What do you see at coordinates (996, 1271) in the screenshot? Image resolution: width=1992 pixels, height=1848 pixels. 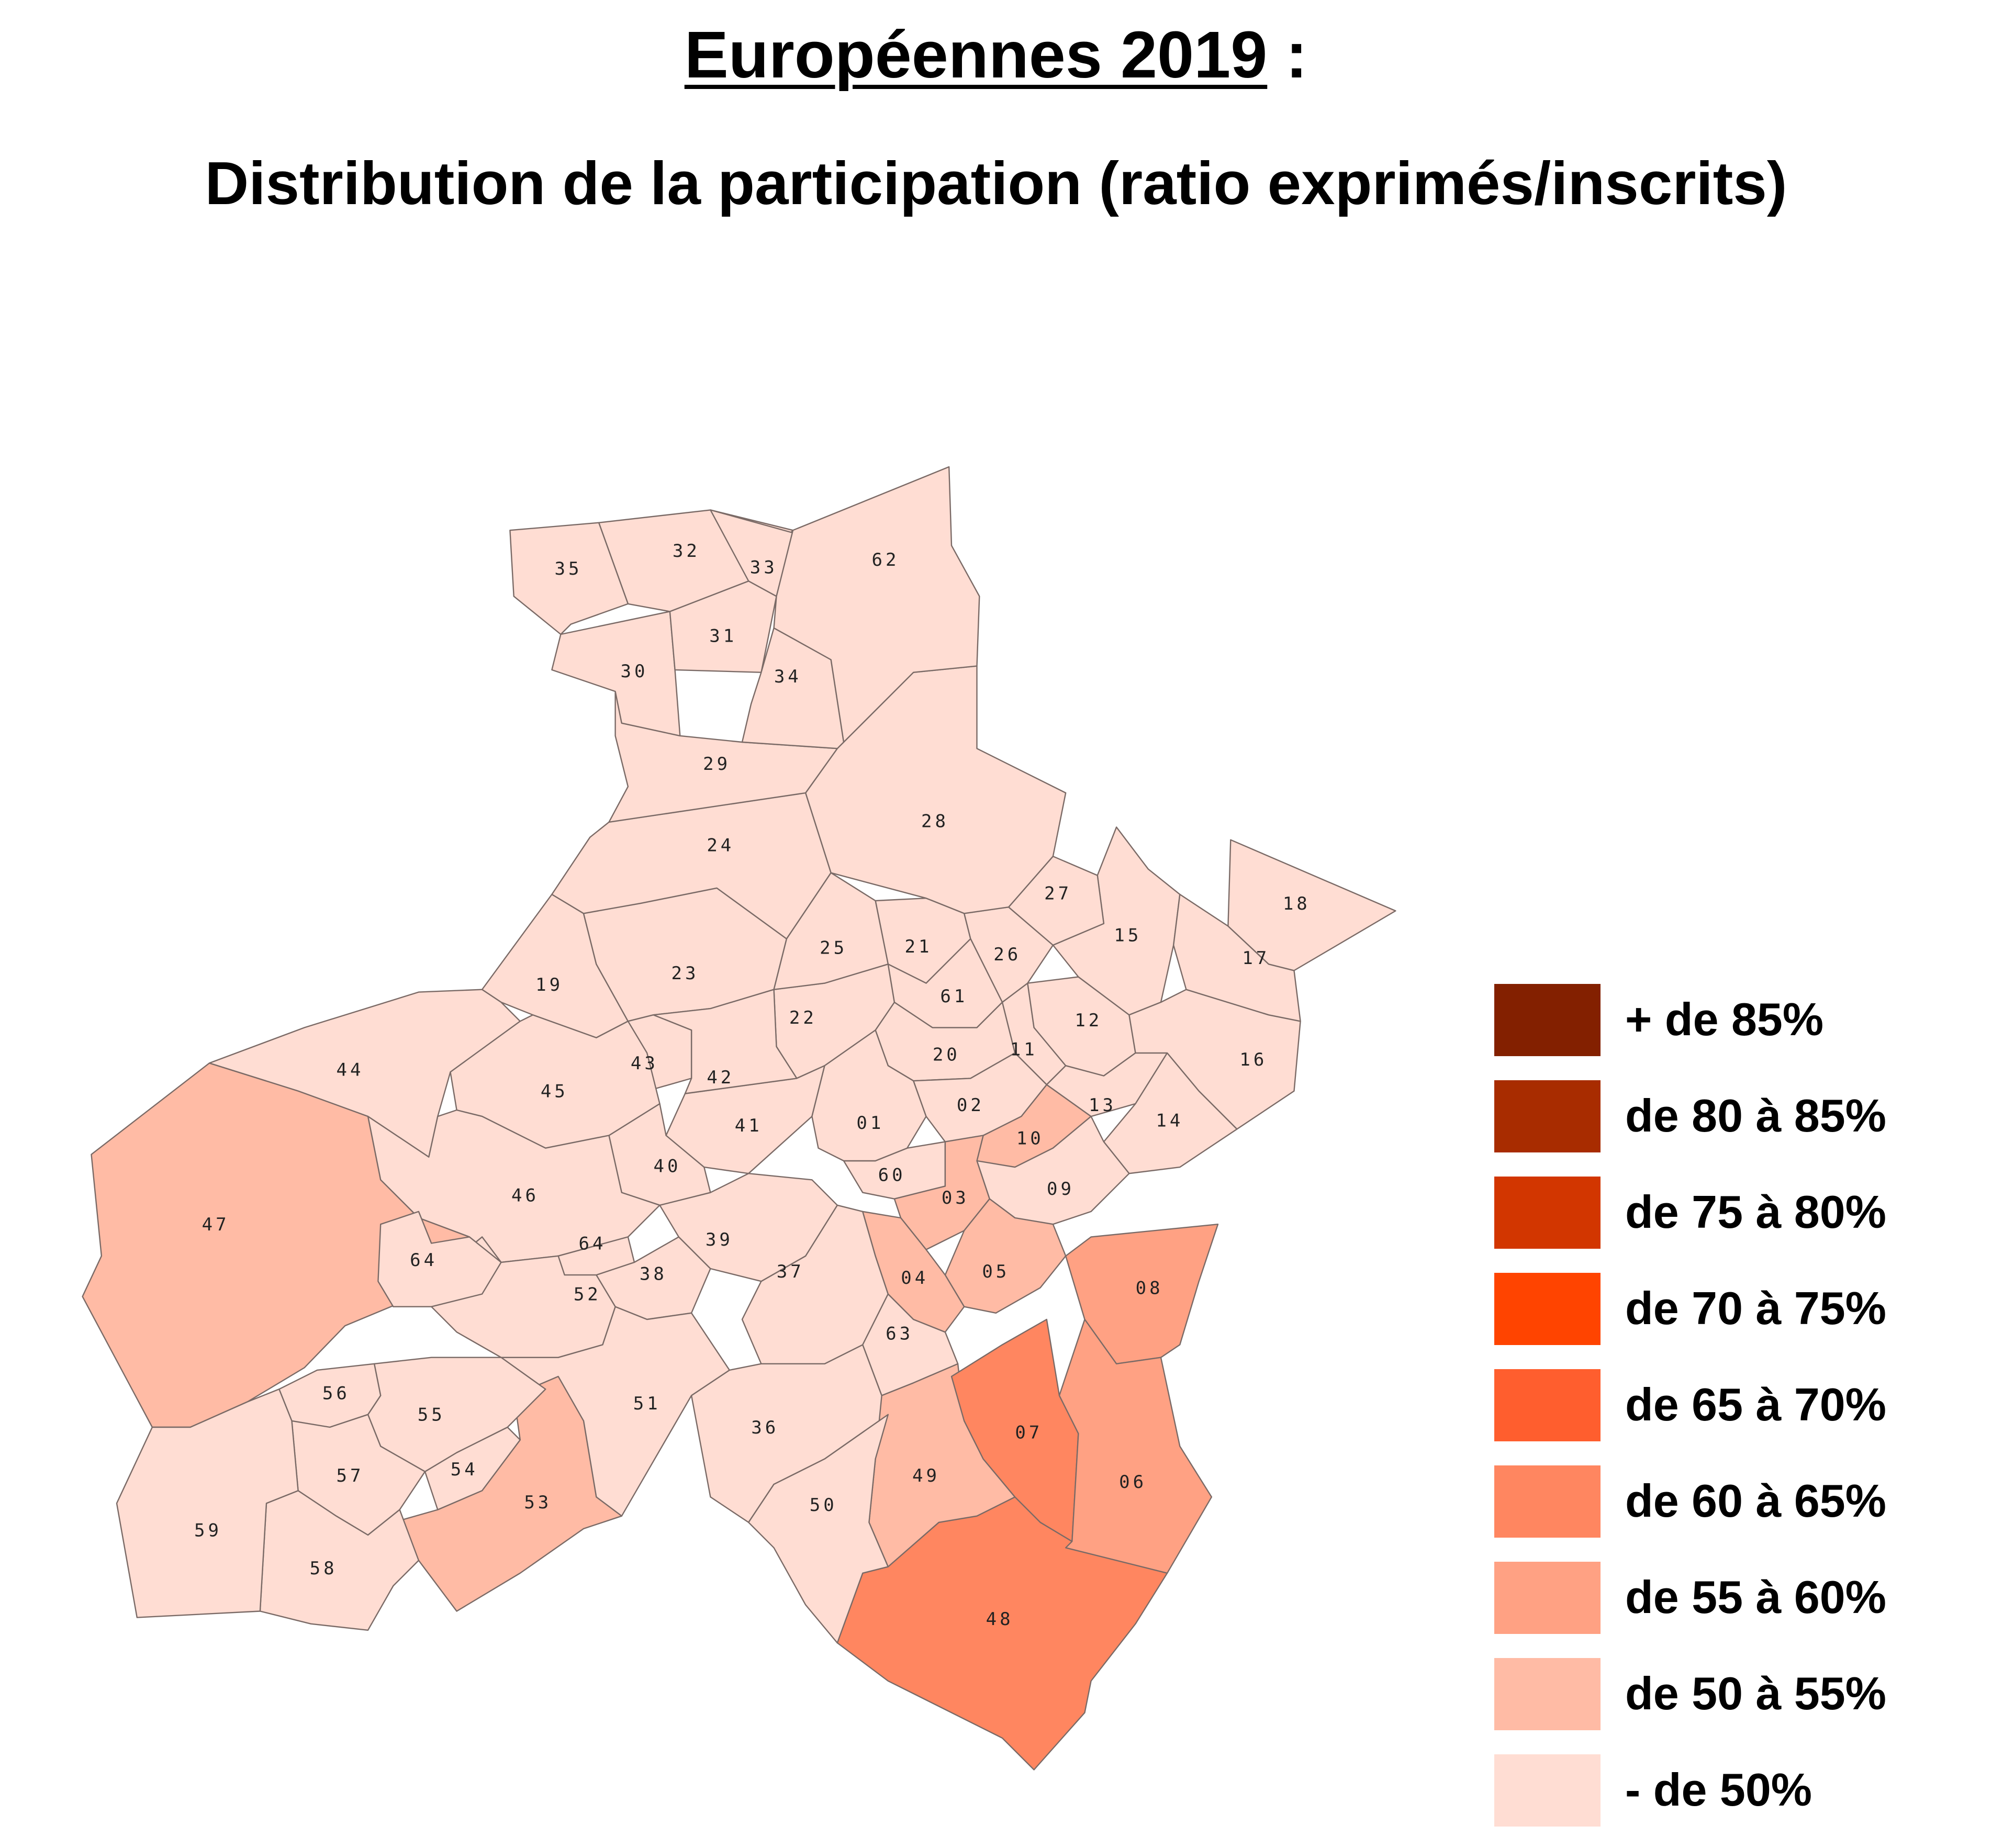 I see `region-label-05: 05` at bounding box center [996, 1271].